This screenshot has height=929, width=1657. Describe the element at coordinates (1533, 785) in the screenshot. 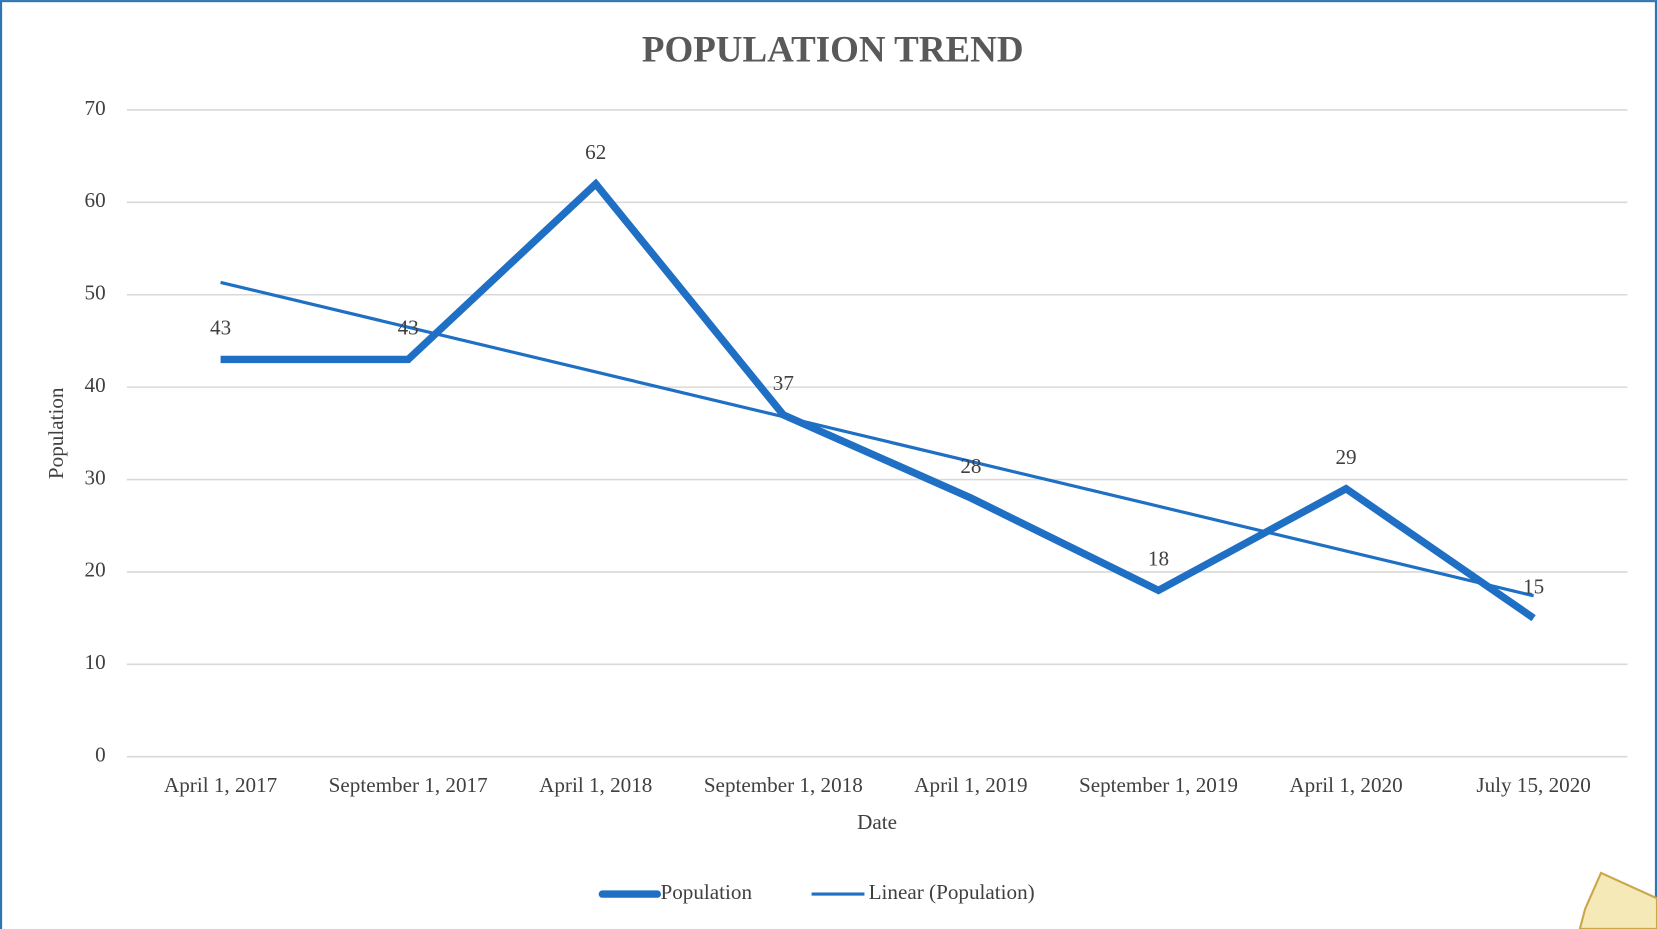

I see `x-tick-label: July 15, 2020` at that location.